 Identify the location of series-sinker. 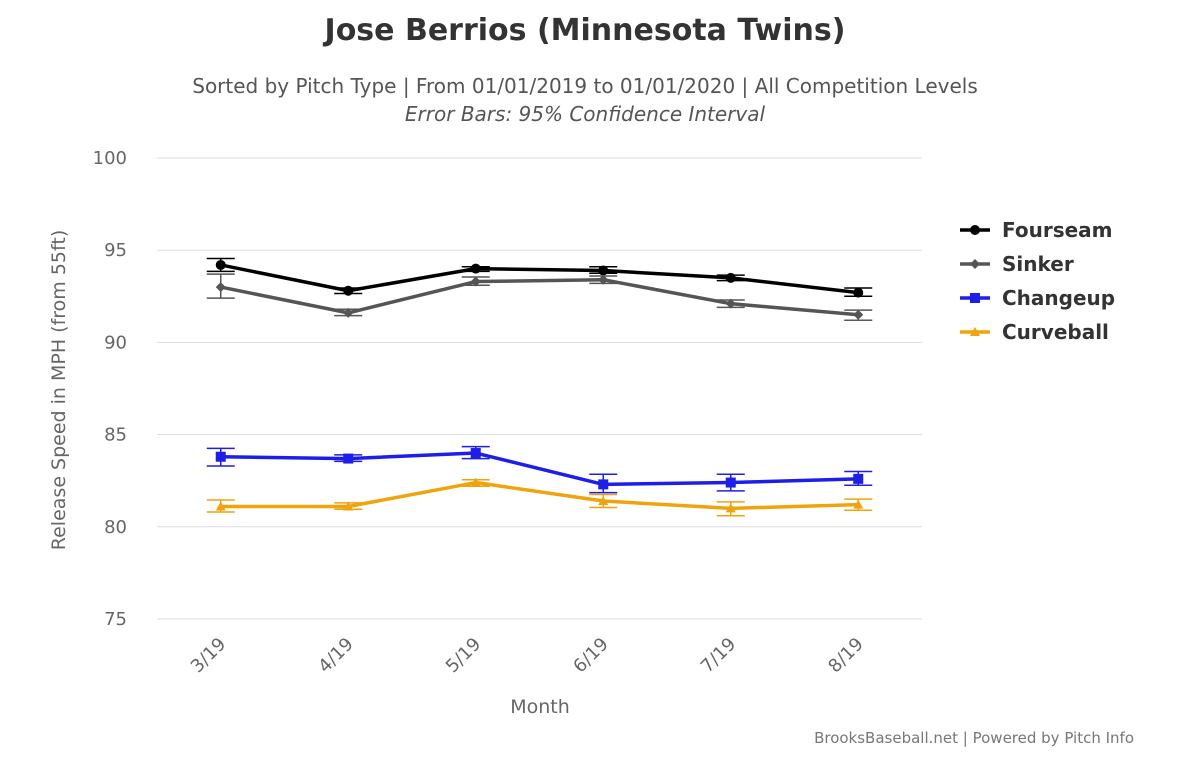
(539, 297).